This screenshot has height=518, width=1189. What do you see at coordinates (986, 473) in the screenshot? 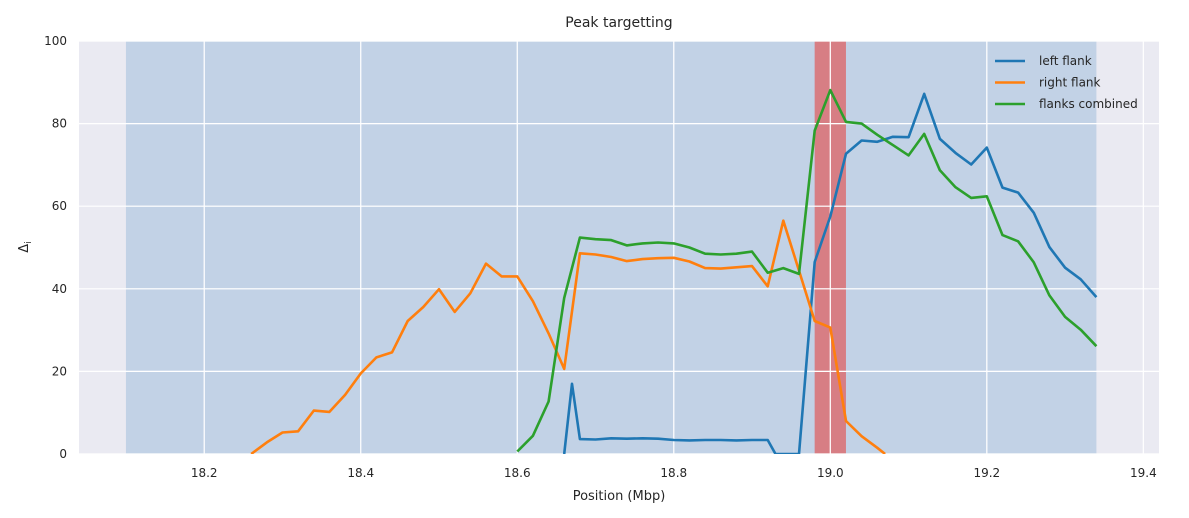
I see `x-tick-label: 19.2` at bounding box center [986, 473].